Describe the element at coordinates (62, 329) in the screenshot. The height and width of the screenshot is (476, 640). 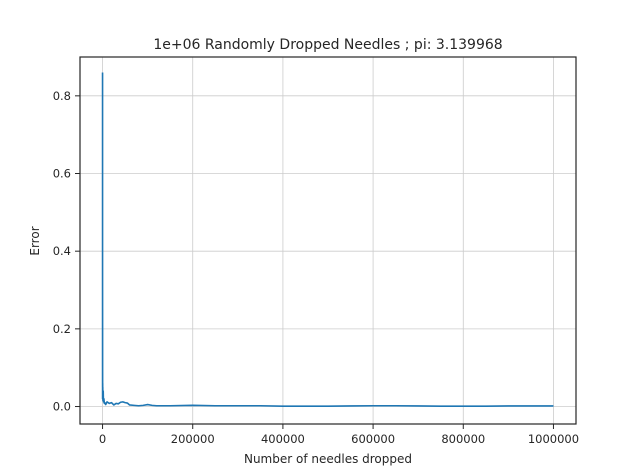
I see `y-tick-label: 0.2` at that location.